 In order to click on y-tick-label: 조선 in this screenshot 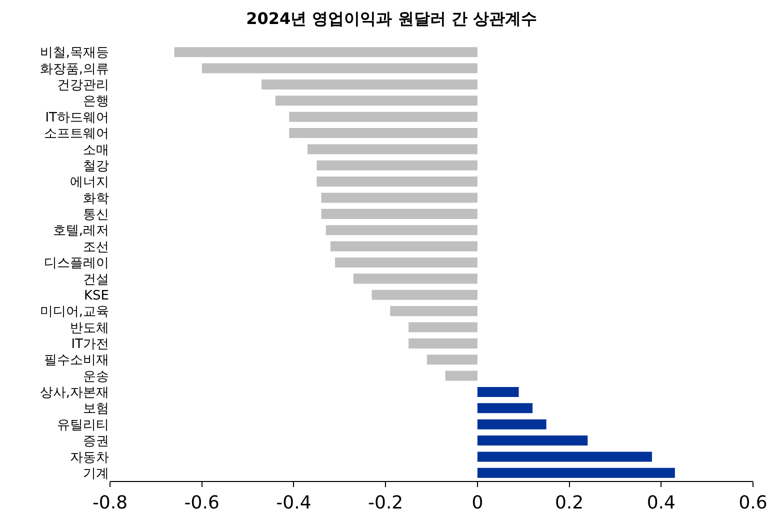, I will do `click(96, 247)`.